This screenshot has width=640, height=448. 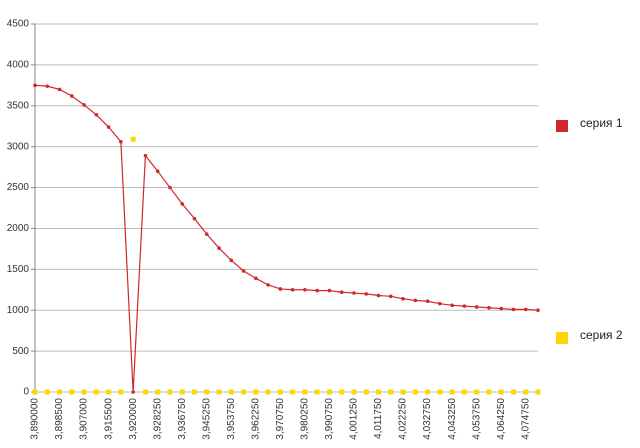 I want to click on x-tick-label: 3,945250, so click(x=206, y=419).